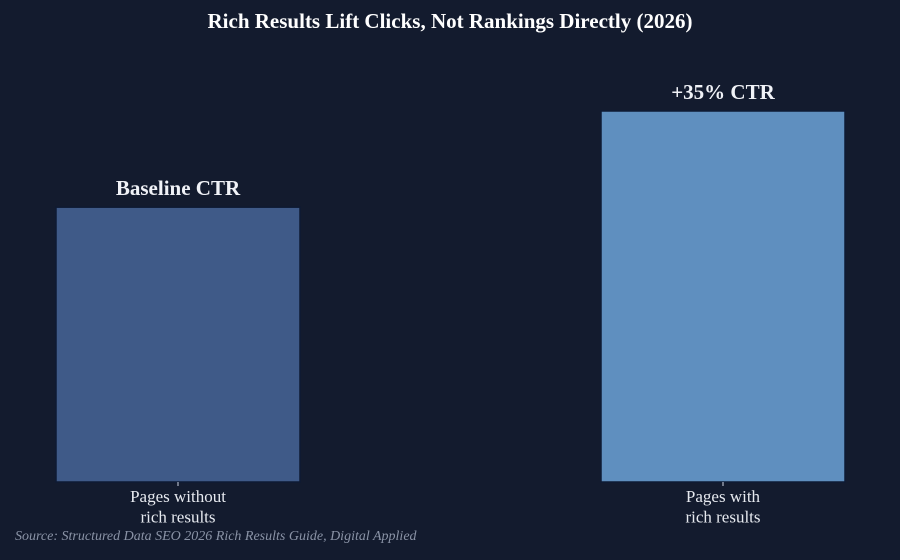 This screenshot has height=560, width=900. Describe the element at coordinates (722, 506) in the screenshot. I see `x-tick-label: Pages with rich results` at that location.